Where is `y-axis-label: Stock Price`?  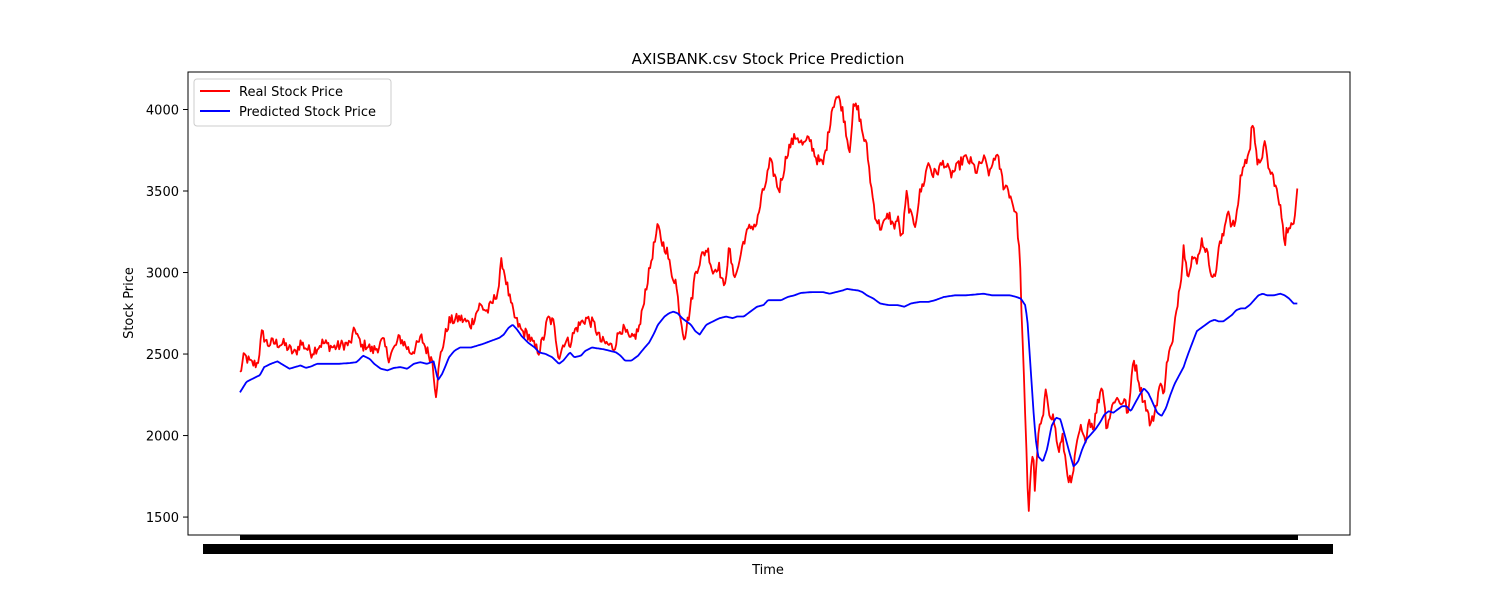
y-axis-label: Stock Price is located at coordinates (129, 303).